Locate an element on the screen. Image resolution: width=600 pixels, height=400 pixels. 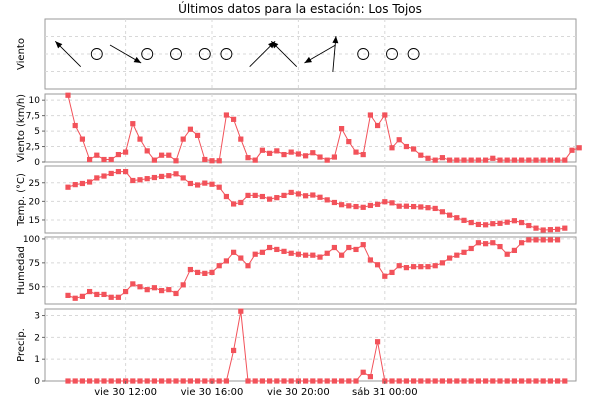
y-tick-label: 50 is located at coordinates (35, 288).